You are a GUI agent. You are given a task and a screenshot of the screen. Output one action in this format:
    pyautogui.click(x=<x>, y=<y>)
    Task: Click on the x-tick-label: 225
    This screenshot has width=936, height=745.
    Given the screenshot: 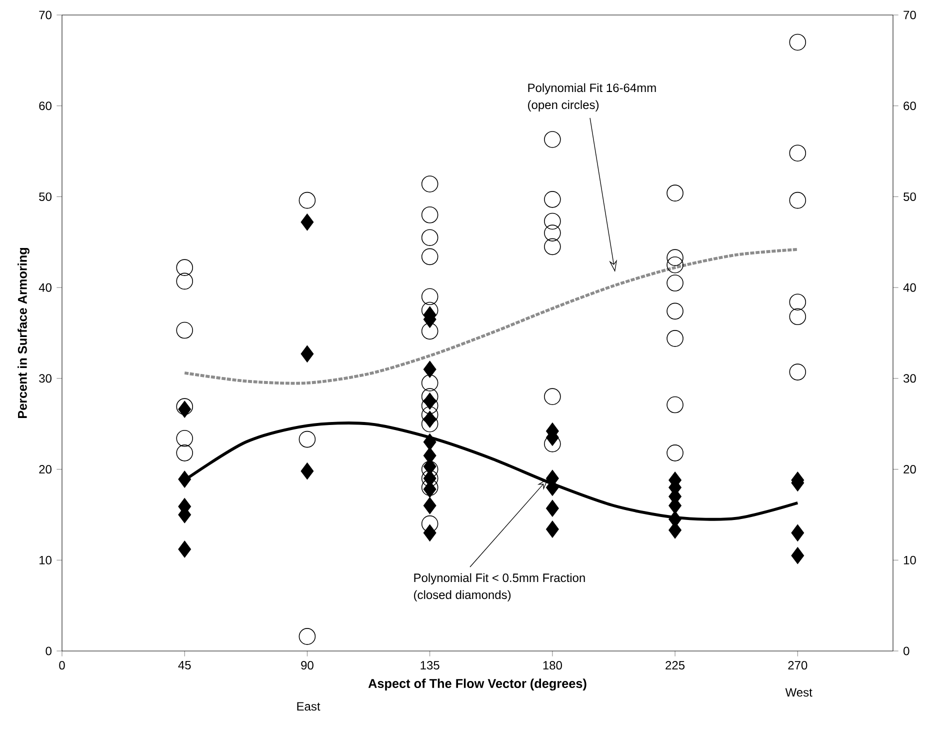 What is the action you would take?
    pyautogui.click(x=675, y=665)
    